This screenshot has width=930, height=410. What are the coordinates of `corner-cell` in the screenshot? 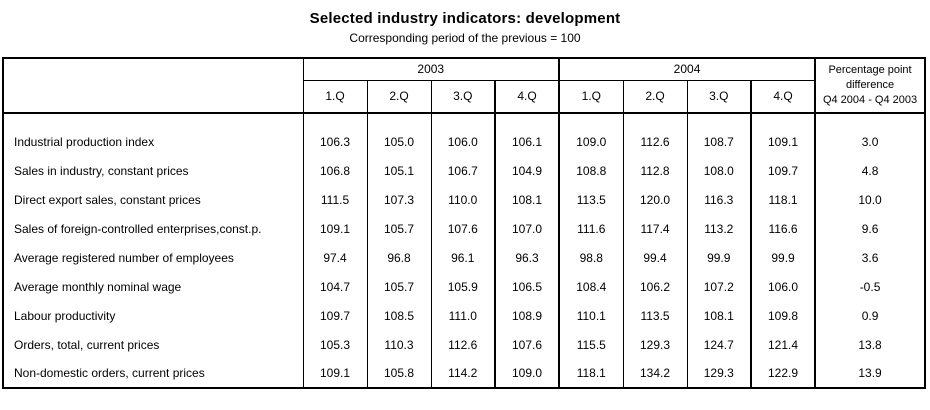 It's located at (153, 86).